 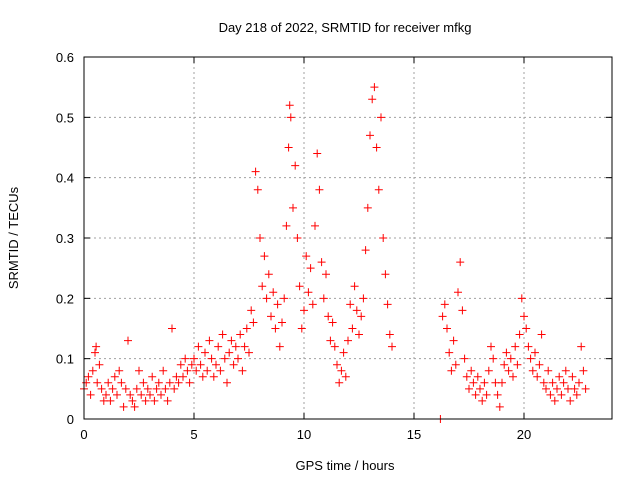 I want to click on y-tick-label: 0.2, so click(x=65, y=298).